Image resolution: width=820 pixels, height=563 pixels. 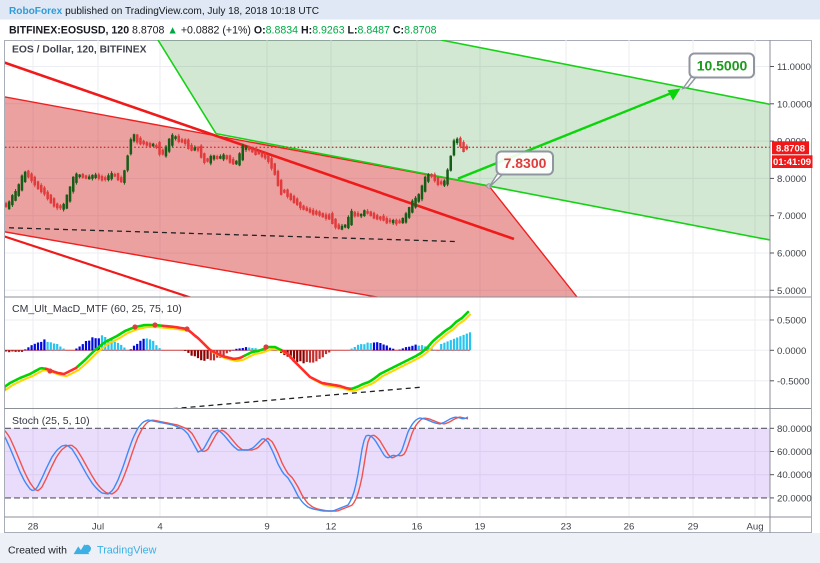 What do you see at coordinates (79, 49) in the screenshot?
I see `svg-text: EOS / Dollar, 120, BITFINEX` at bounding box center [79, 49].